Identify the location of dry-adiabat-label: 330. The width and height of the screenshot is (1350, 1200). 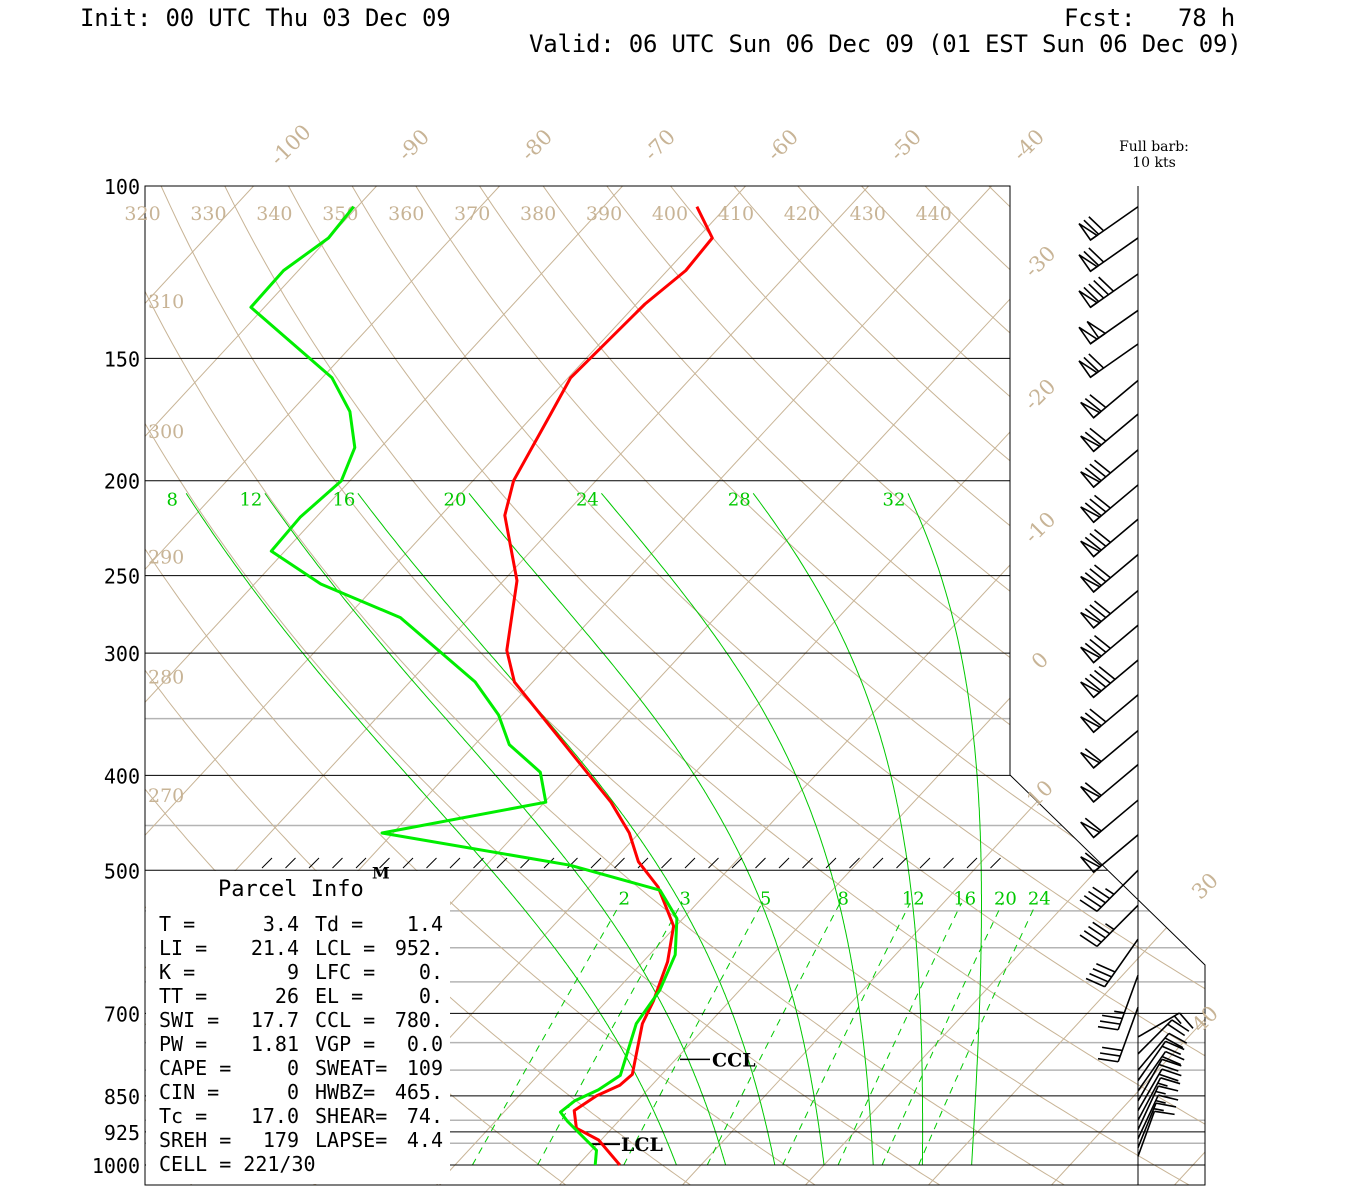
(208, 214).